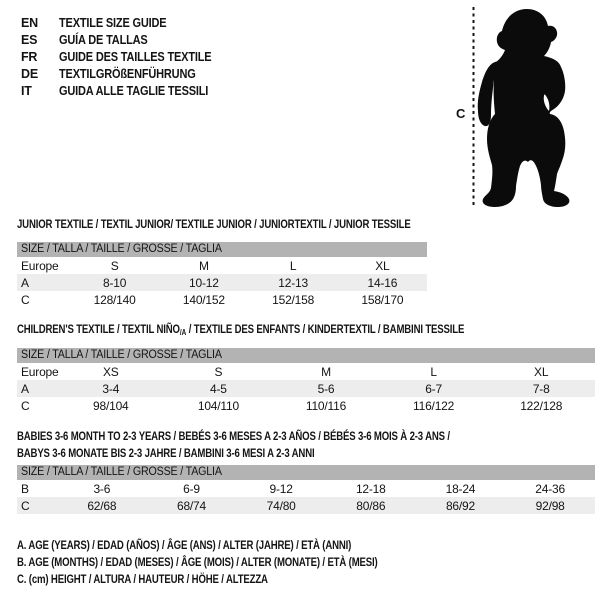 Image resolution: width=600 pixels, height=600 pixels. I want to click on language-row-en: EN TEXTILE SIZE GUIDE, so click(126, 23).